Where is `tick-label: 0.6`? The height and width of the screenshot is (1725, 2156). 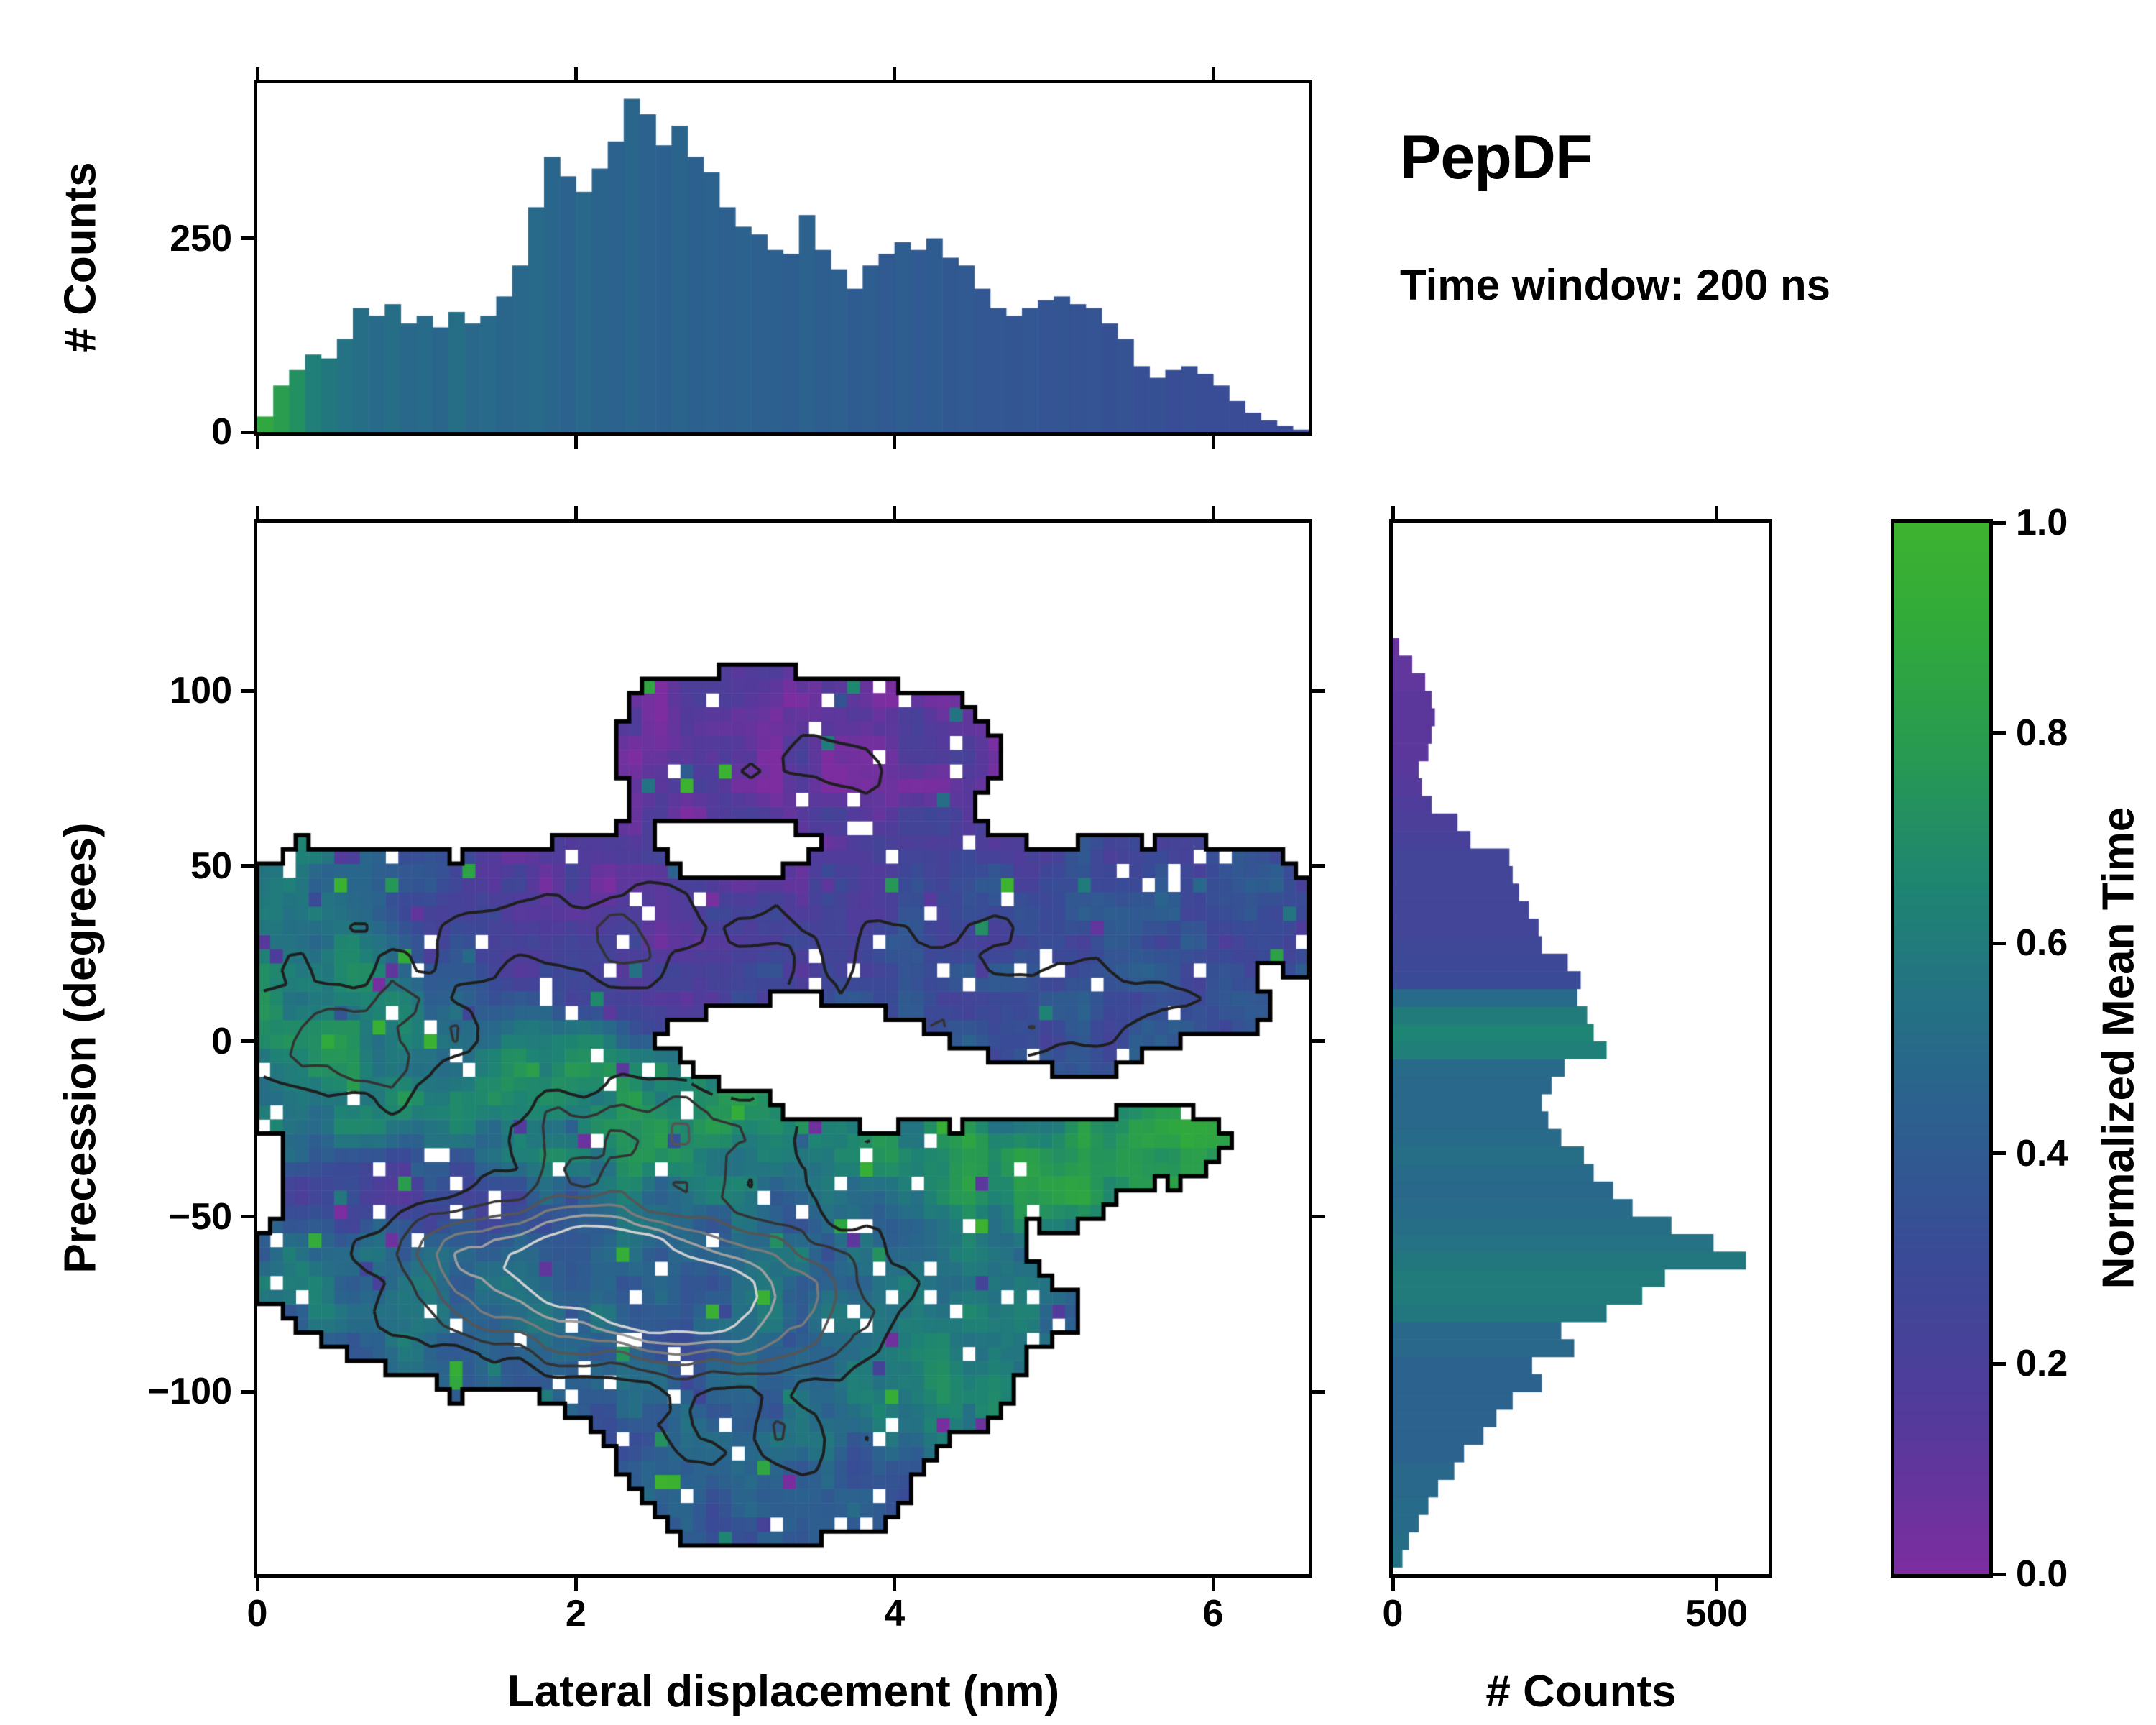
tick-label: 0.6 is located at coordinates (2042, 943).